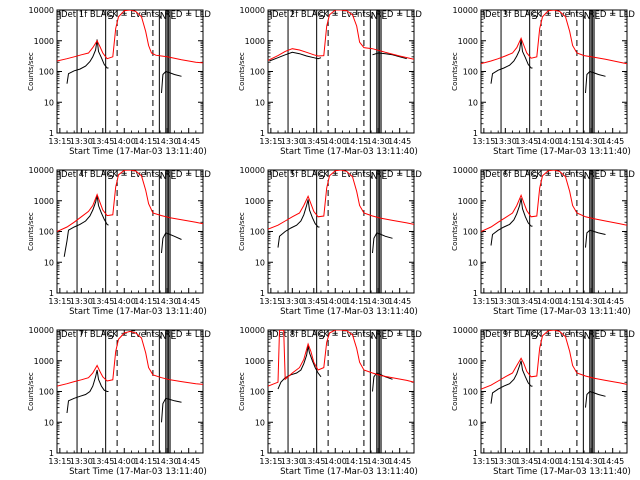 This screenshot has width=640, height=480. What do you see at coordinates (560, 15) in the screenshot?
I see `panel-title: Det 3f BLACK = Events, RED = LLD` at bounding box center [560, 15].